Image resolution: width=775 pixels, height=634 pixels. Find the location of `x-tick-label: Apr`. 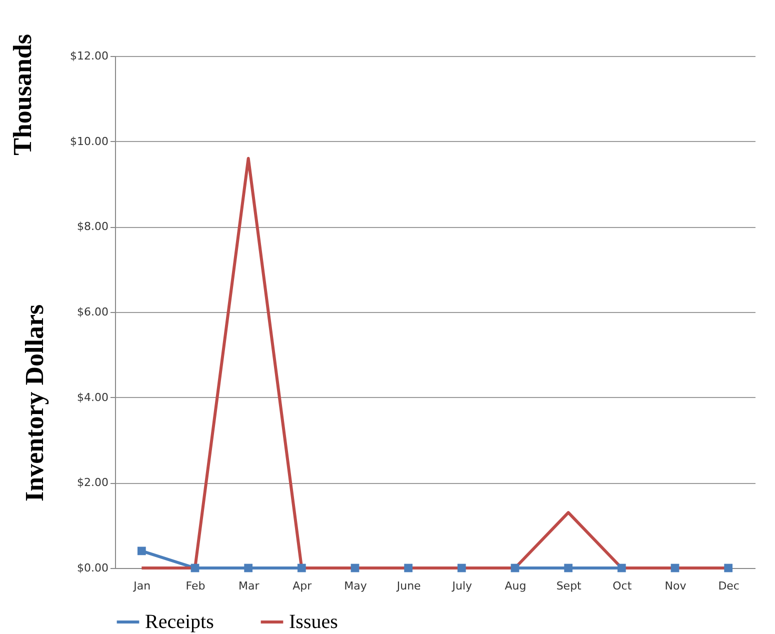

x-tick-label: Apr is located at coordinates (302, 586).